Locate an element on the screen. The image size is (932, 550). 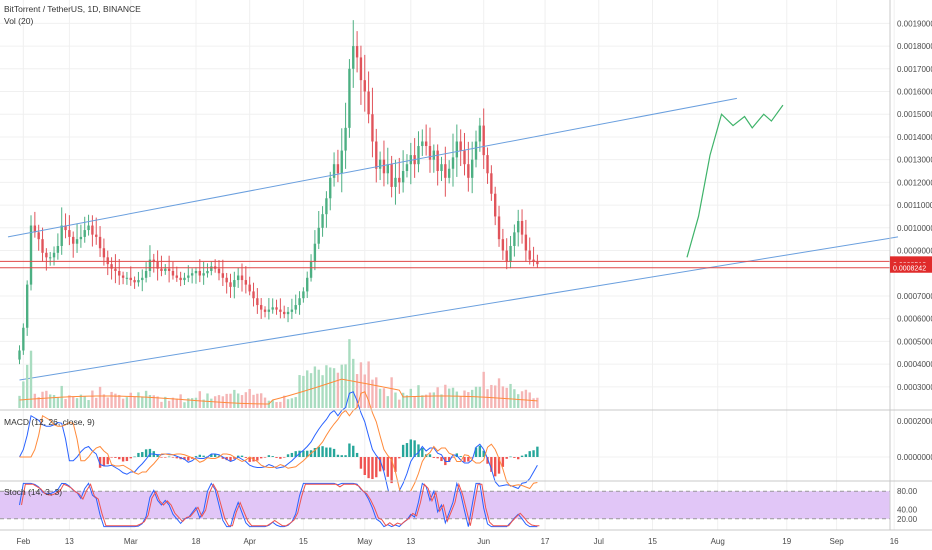
stoch-pane is located at coordinates (445, 504).